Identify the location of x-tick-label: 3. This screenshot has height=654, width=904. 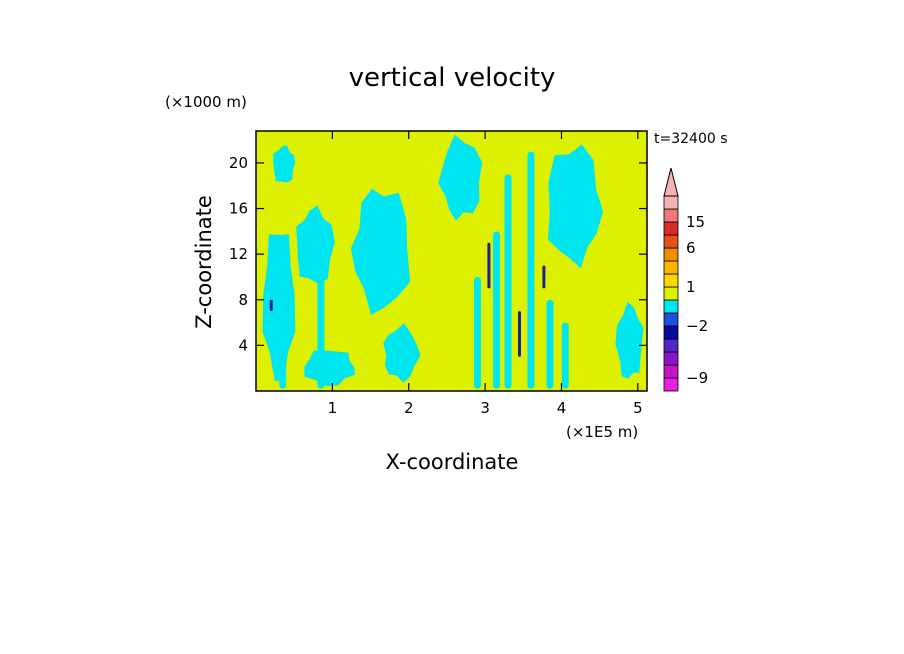
(485, 408).